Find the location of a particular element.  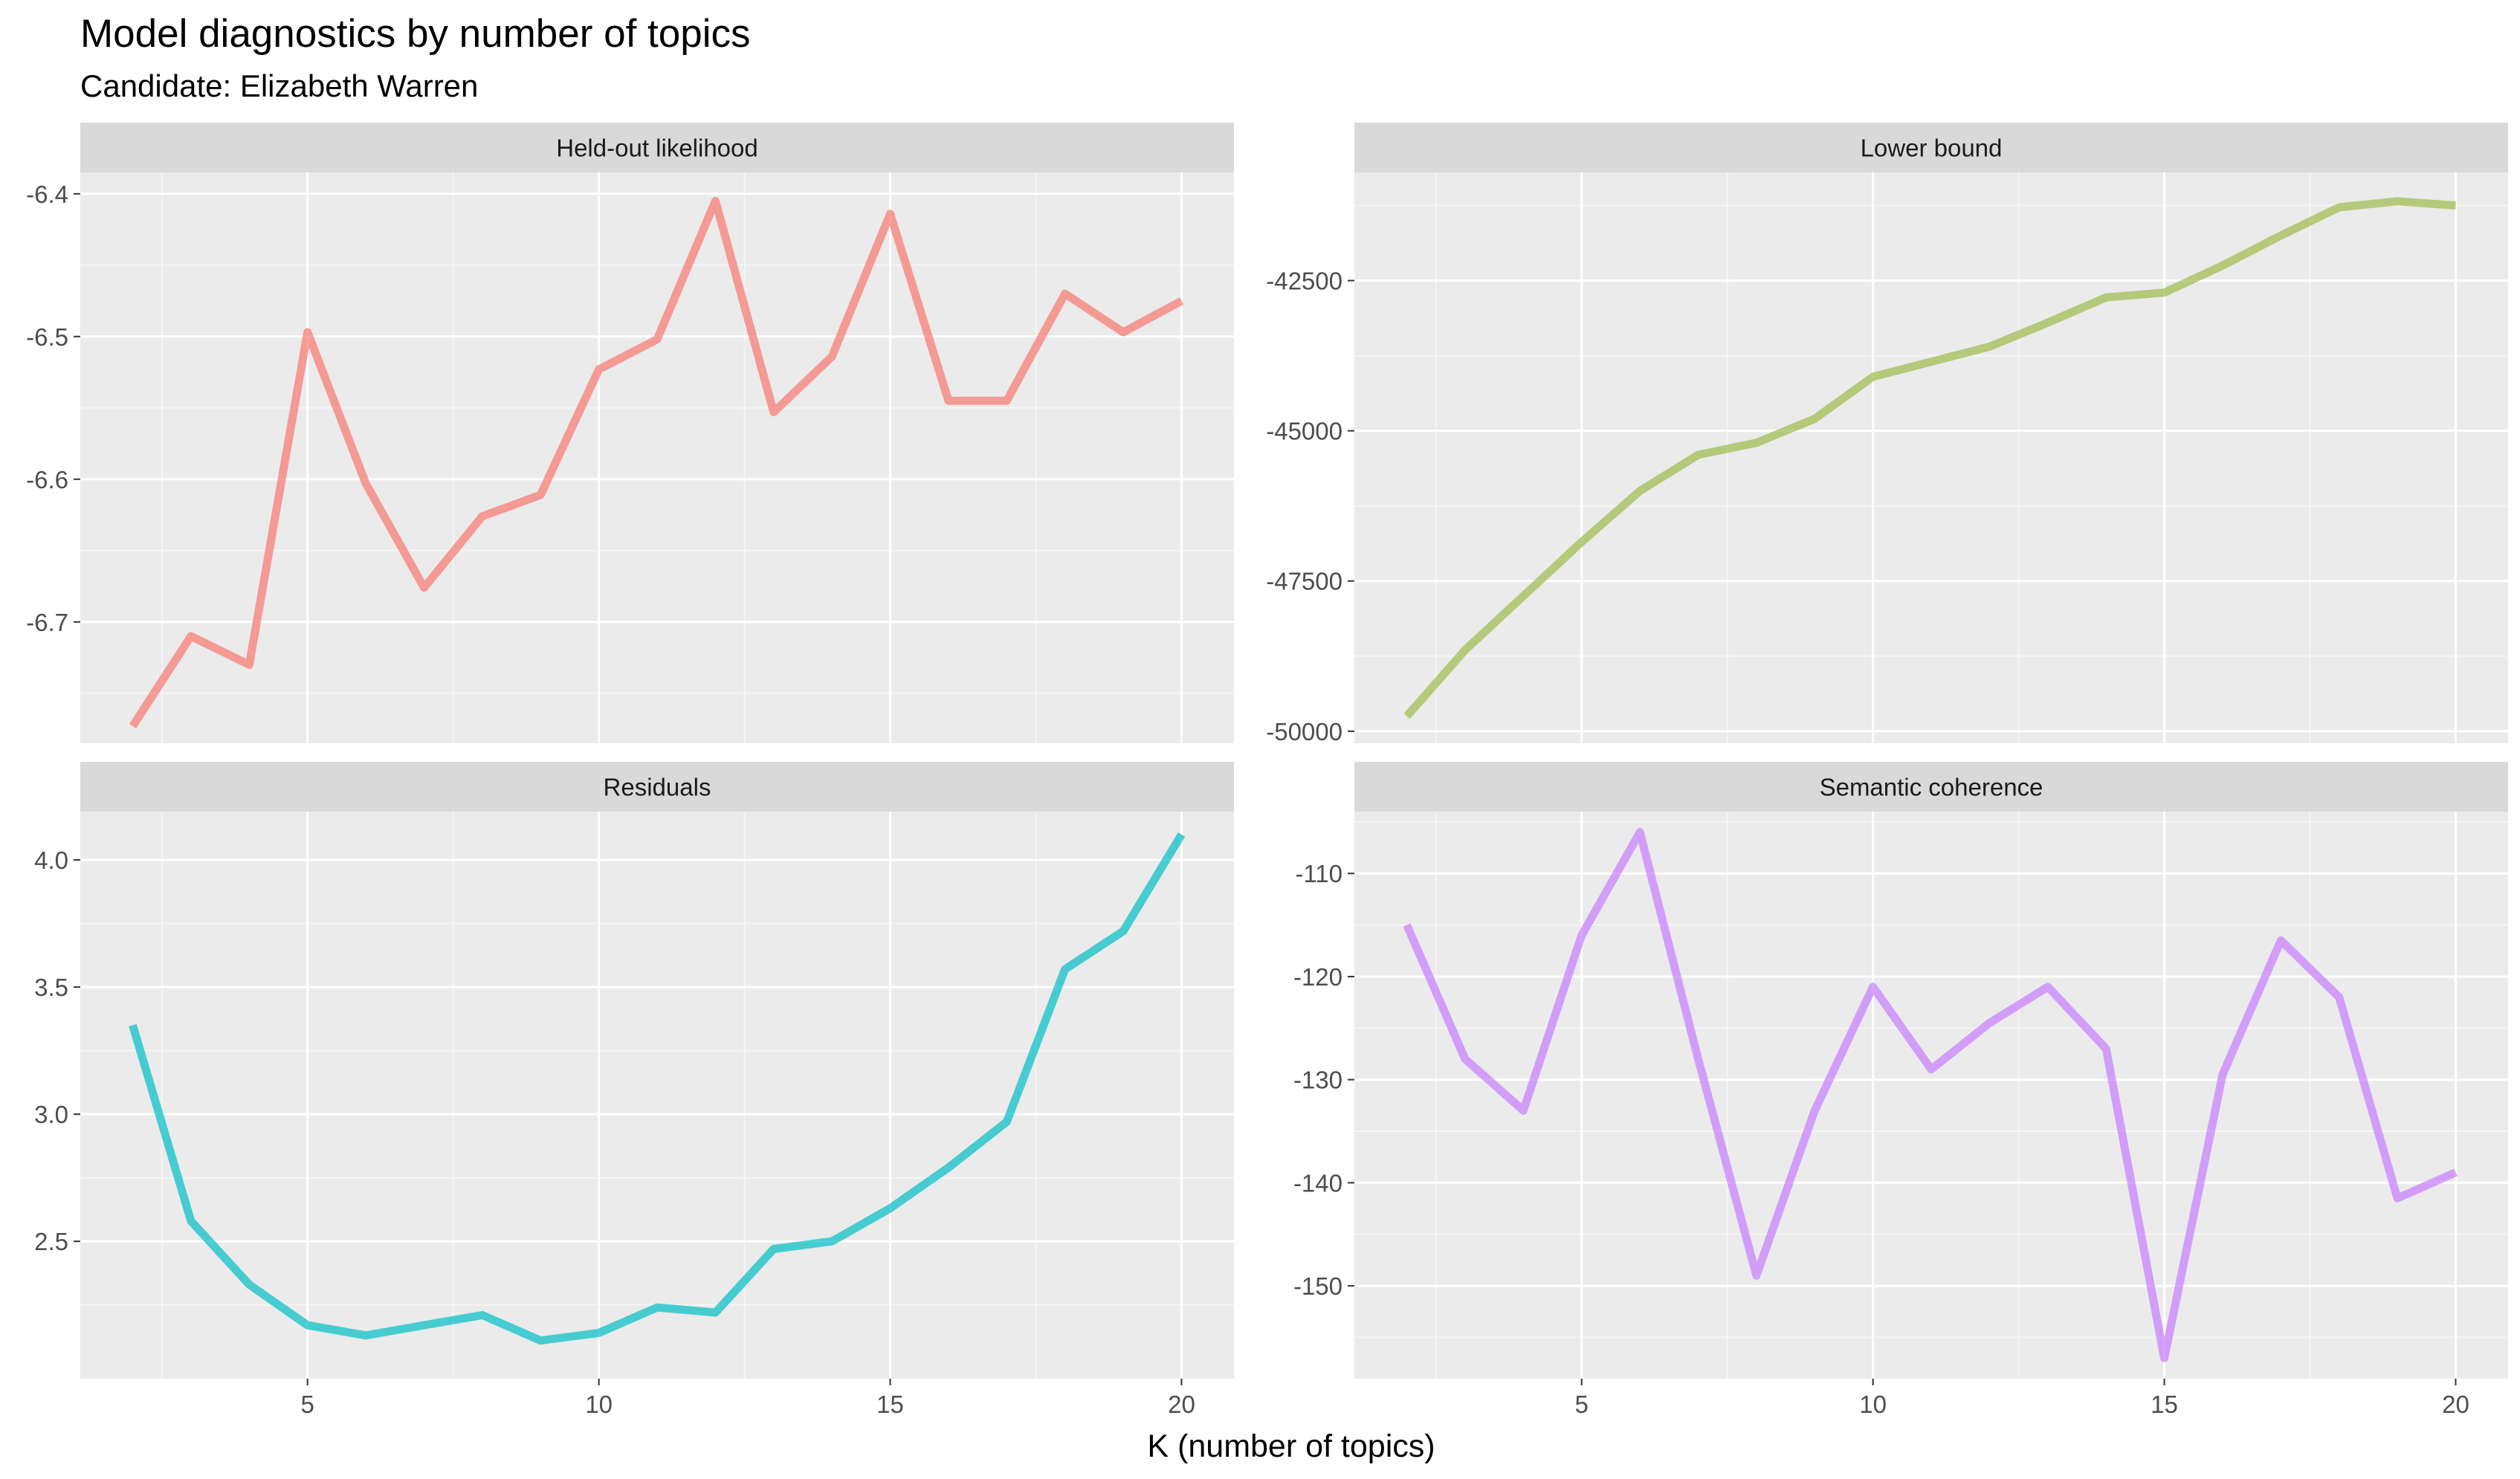

series-line-lower-bound is located at coordinates (1930, 458).